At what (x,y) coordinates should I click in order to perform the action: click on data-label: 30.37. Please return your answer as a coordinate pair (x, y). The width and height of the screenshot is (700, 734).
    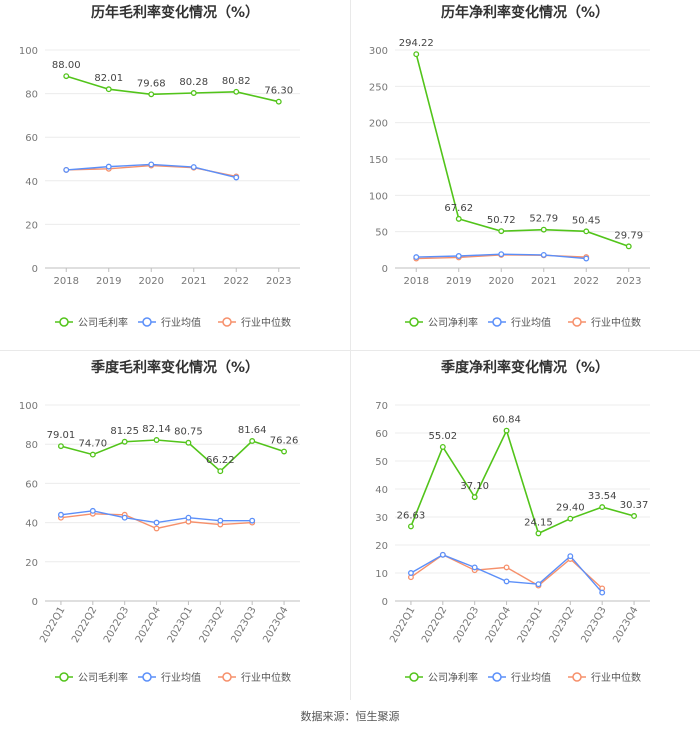
    Looking at the image, I should click on (634, 505).